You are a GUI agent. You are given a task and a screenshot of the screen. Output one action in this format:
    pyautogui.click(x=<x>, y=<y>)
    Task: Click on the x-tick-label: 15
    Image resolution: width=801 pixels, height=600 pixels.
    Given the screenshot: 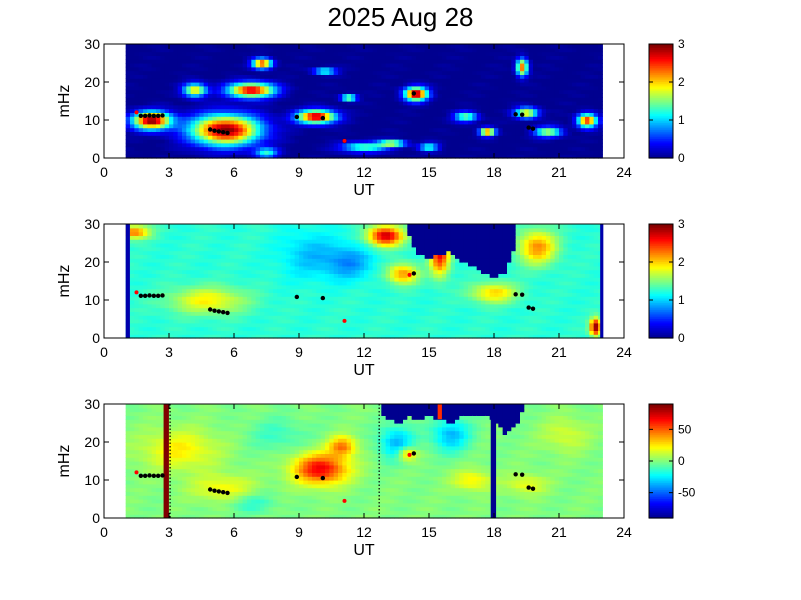 What is the action you would take?
    pyautogui.click(x=429, y=172)
    